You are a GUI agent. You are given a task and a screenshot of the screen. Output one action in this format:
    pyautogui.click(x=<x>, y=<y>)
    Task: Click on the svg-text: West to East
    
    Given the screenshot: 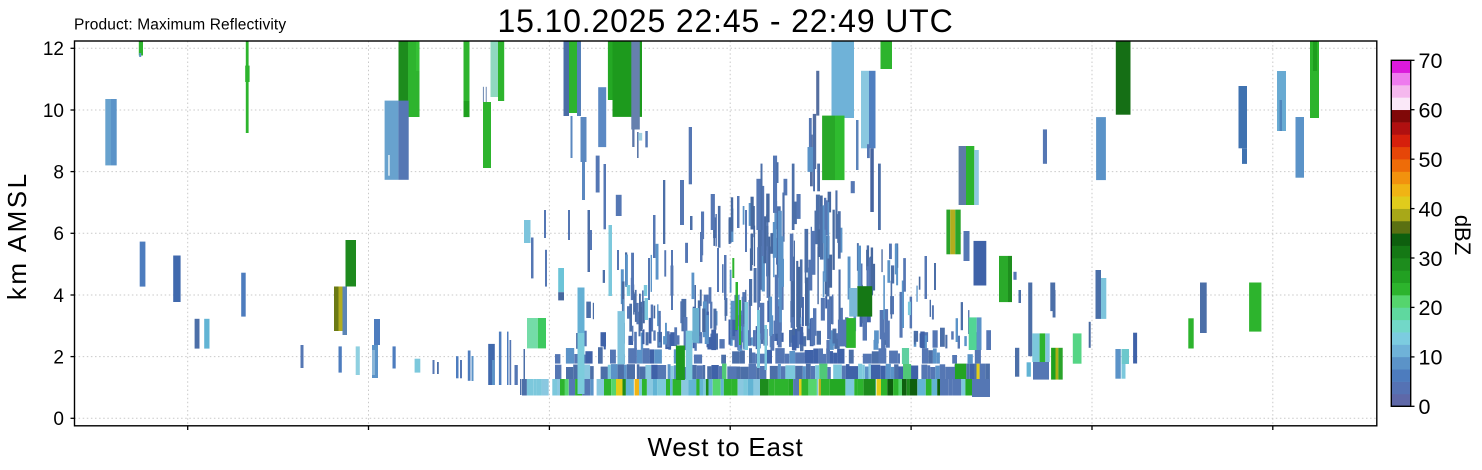 What is the action you would take?
    pyautogui.click(x=726, y=447)
    